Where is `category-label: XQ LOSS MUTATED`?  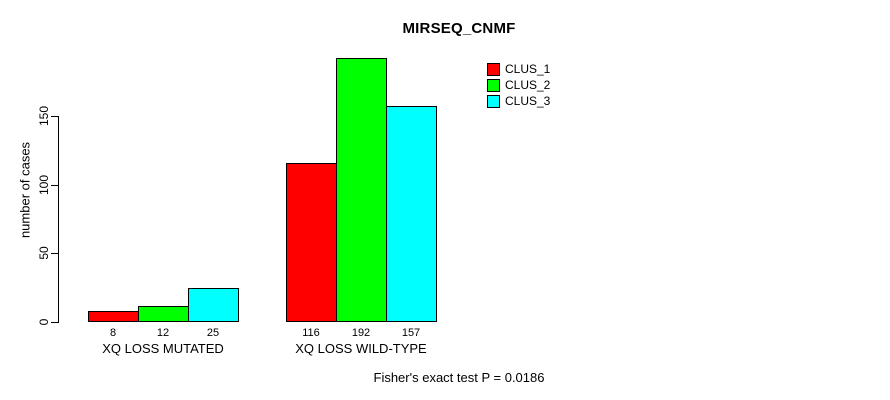 category-label: XQ LOSS MUTATED is located at coordinates (163, 348).